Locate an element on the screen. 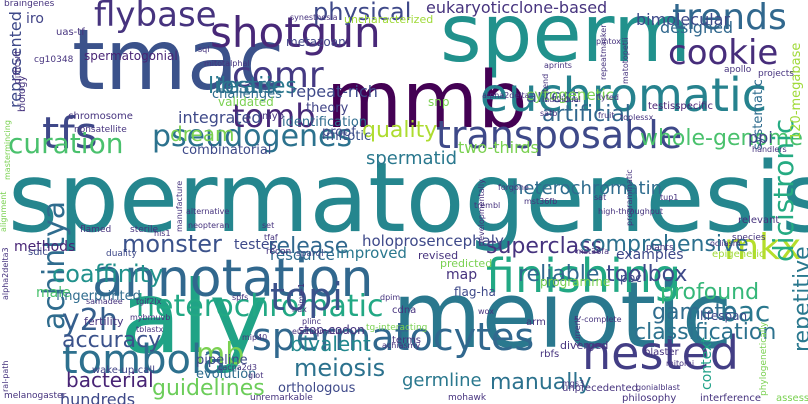  word-spermatogonial: spermatogonial is located at coordinates (131, 56).